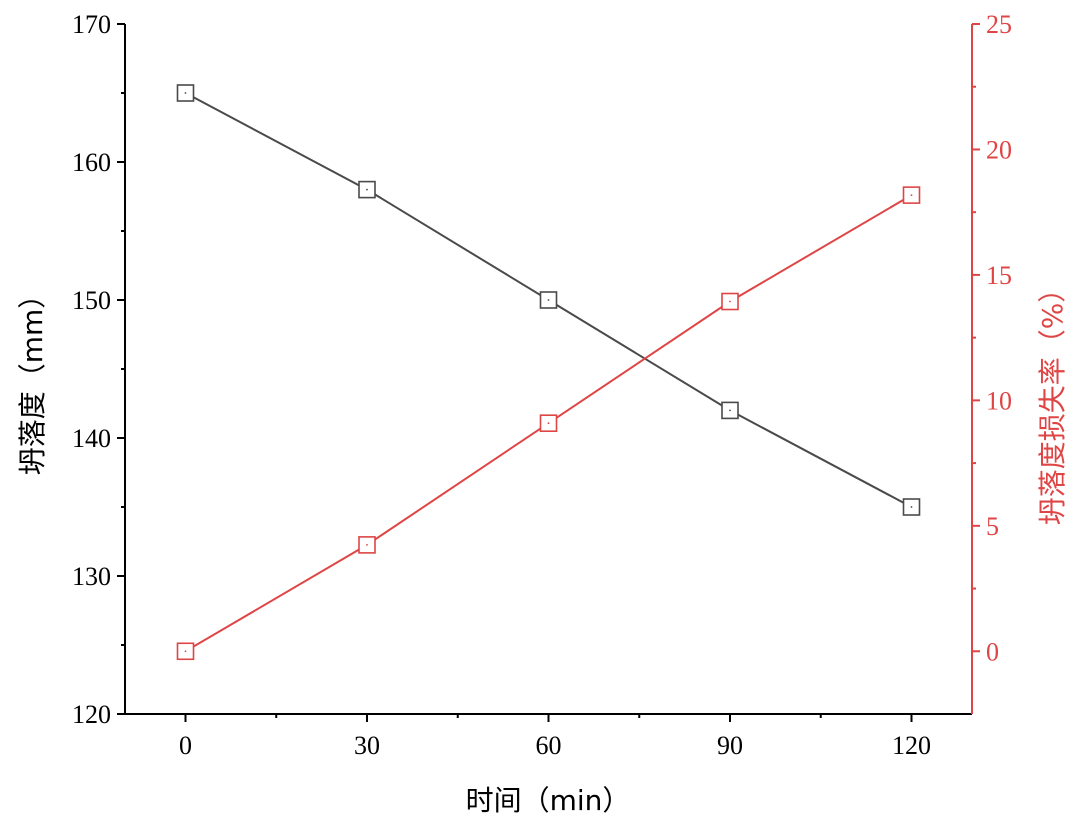 This screenshot has height=827, width=1083. I want to click on left-tick-label: 170, so click(91, 24).